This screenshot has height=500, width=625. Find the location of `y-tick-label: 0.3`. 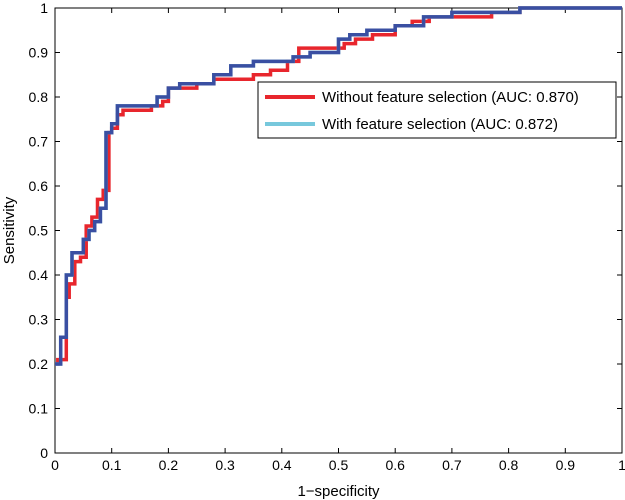

y-tick-label: 0.3 is located at coordinates (39, 320).